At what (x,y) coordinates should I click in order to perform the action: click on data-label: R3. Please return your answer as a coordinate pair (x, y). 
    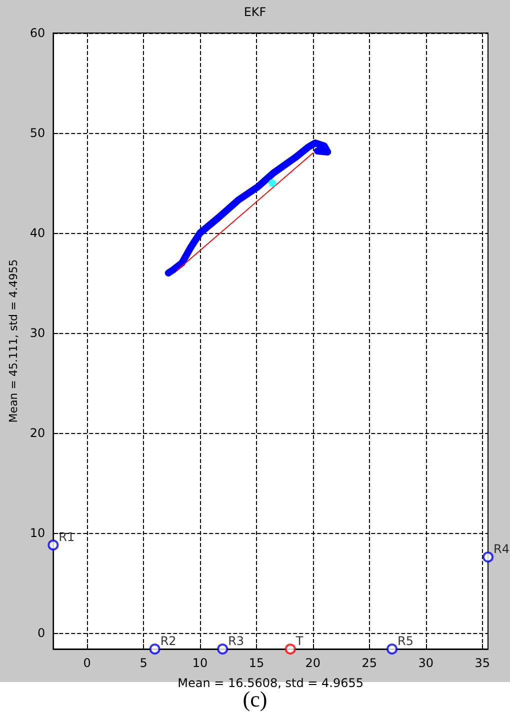
    Looking at the image, I should click on (236, 641).